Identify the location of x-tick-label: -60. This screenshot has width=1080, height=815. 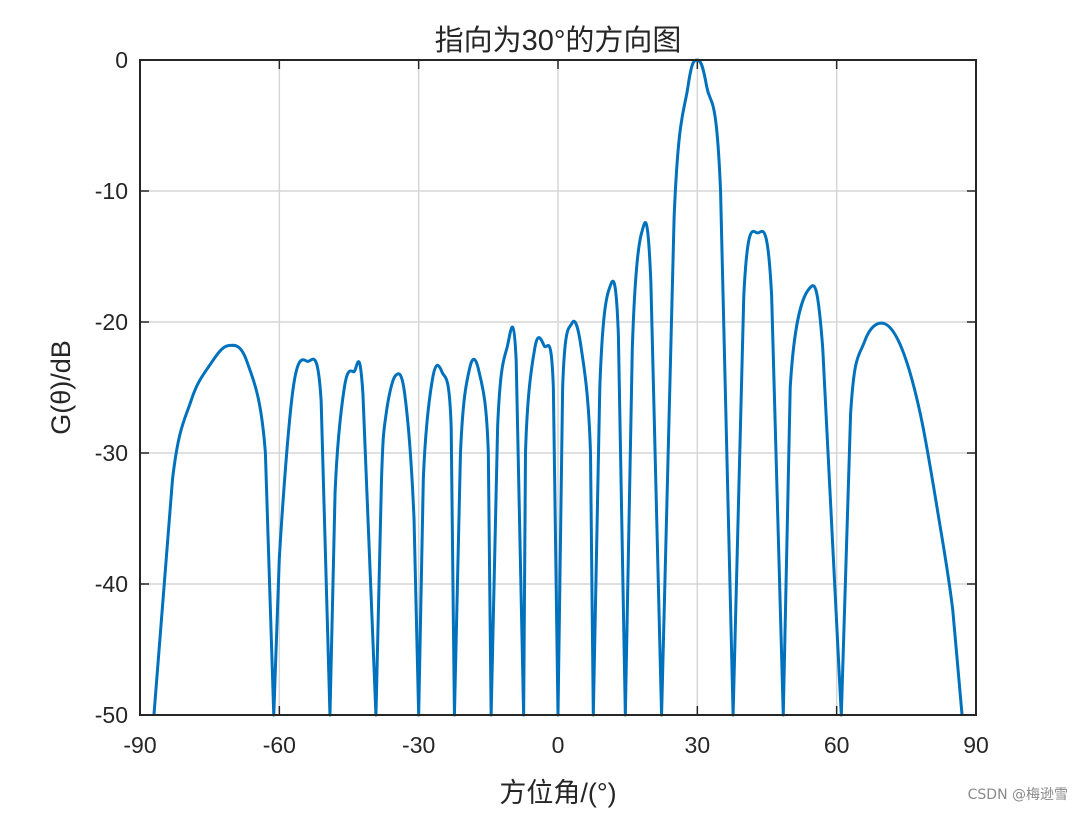
(279, 745).